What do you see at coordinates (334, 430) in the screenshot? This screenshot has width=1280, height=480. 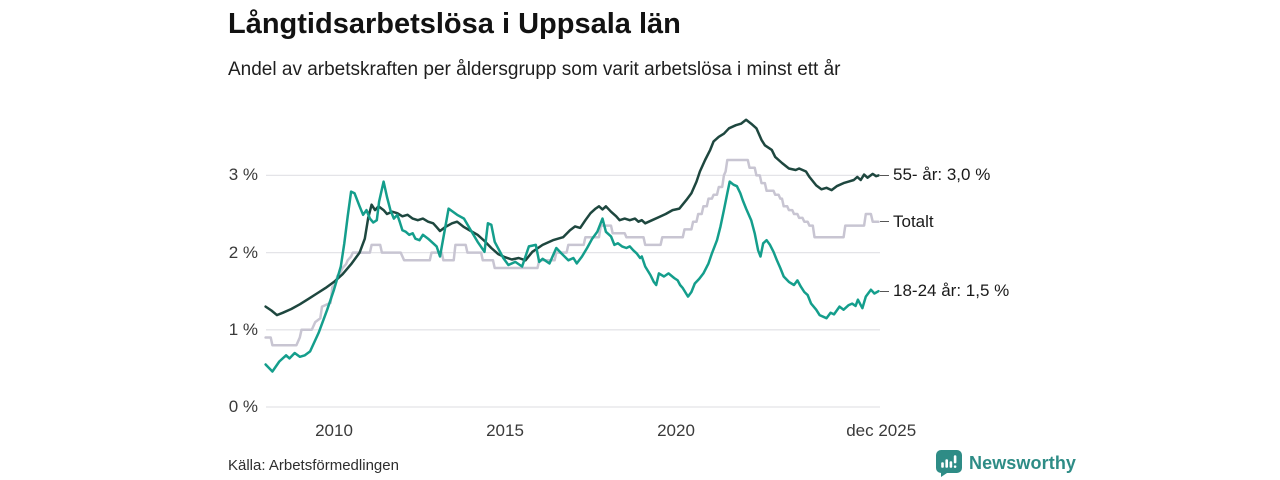 I see `x-tick-label: 2010` at bounding box center [334, 430].